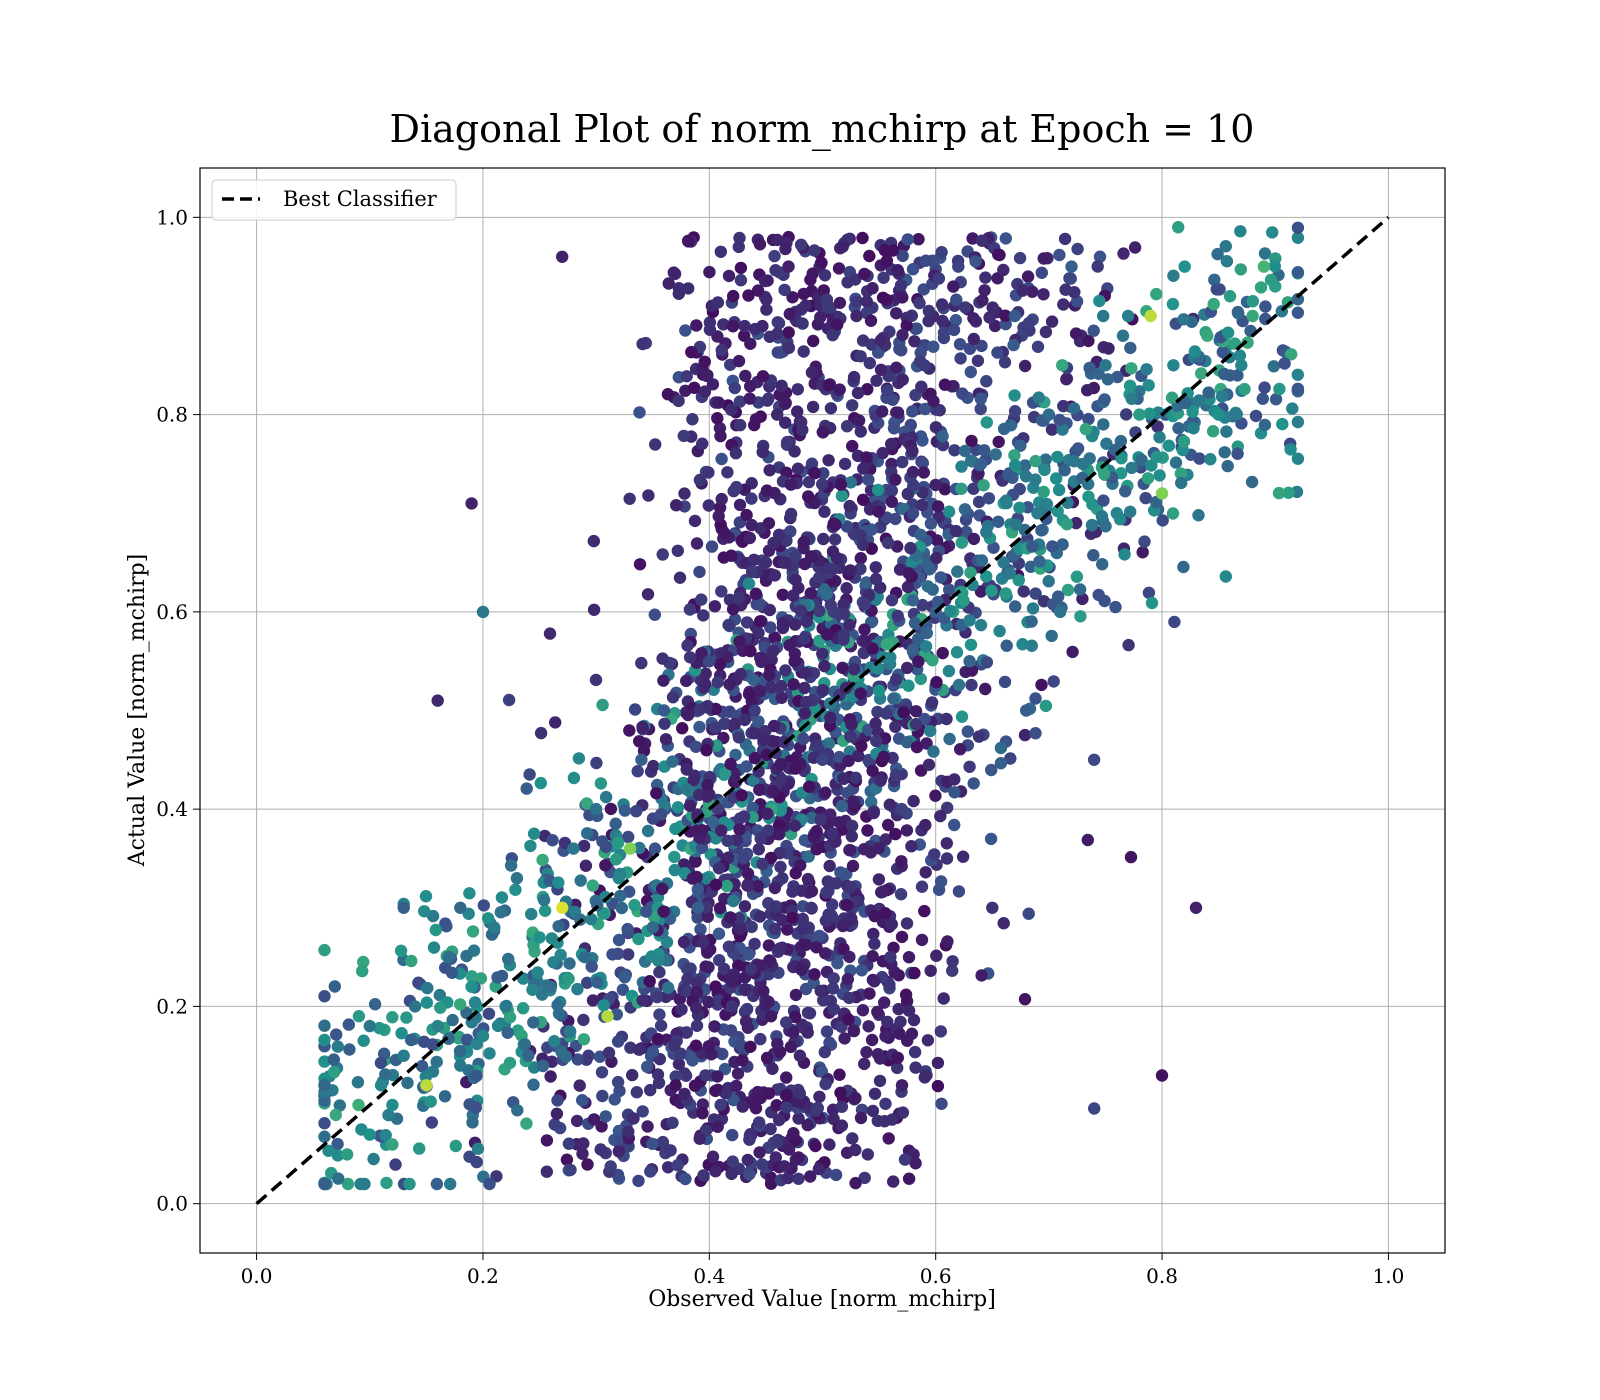 The width and height of the screenshot is (1600, 1400). I want to click on scatter-point-1925, so click(753, 780).